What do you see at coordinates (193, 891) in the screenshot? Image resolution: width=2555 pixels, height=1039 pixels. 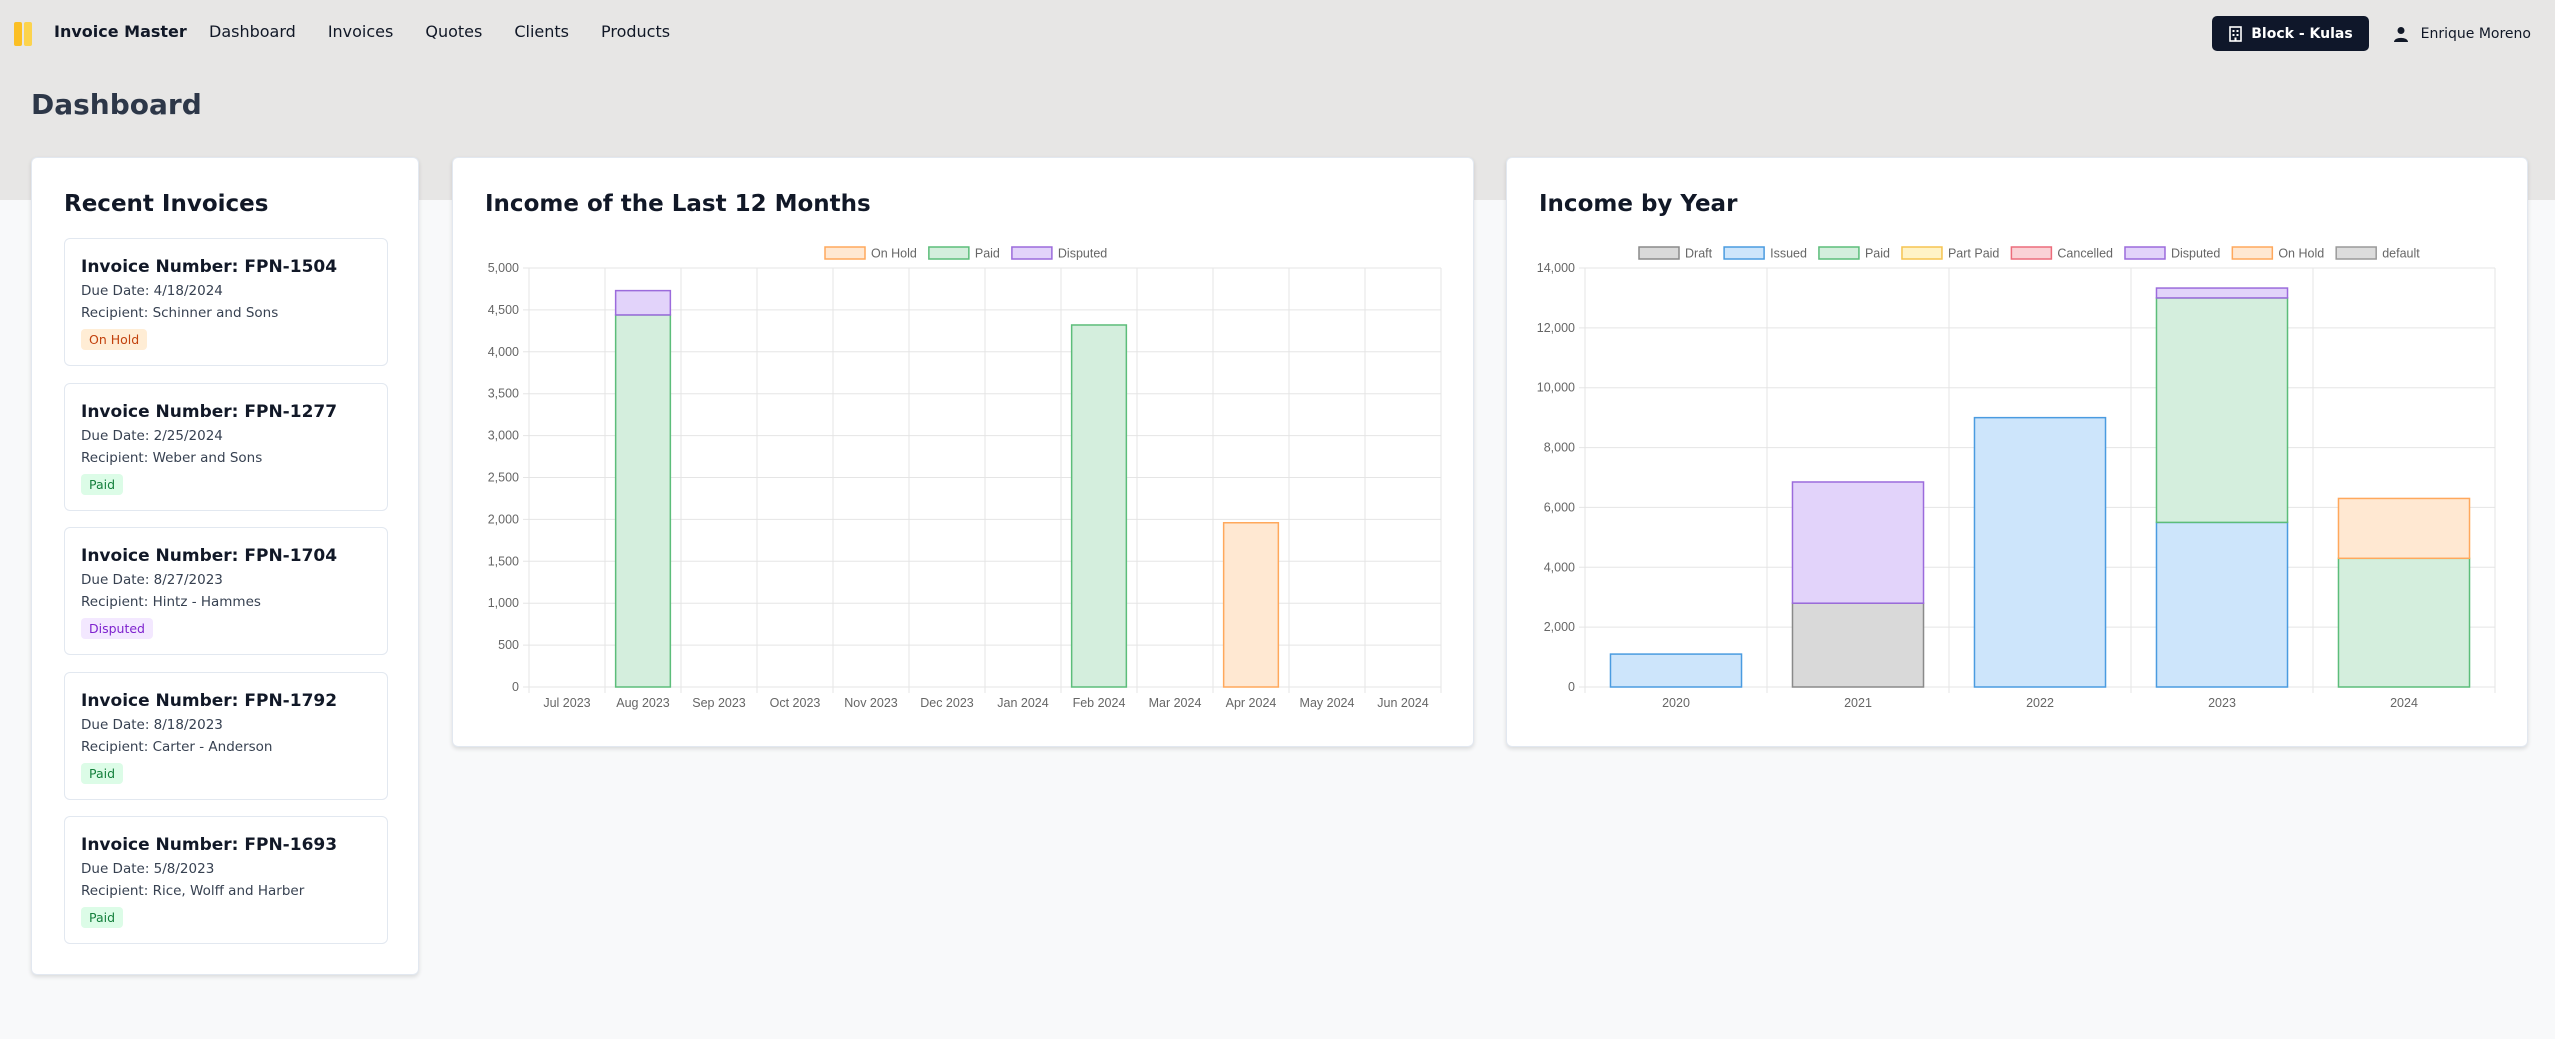 I see `invoice-recipient: Recipient: Rice, Wolff and Harber` at bounding box center [193, 891].